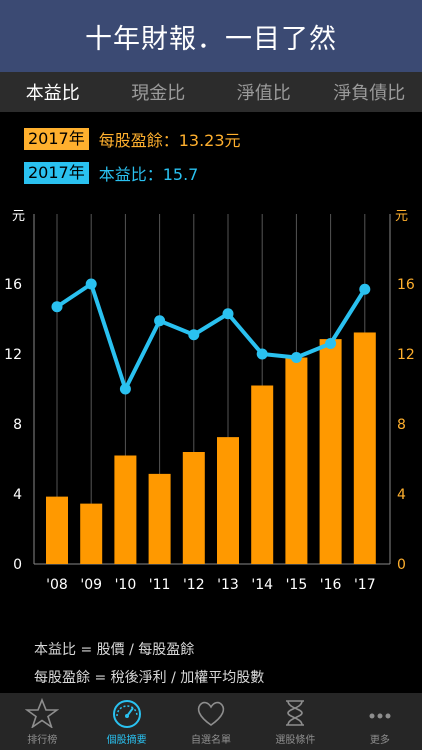 The image size is (422, 750). I want to click on x-tick-label: '09, so click(91, 585).